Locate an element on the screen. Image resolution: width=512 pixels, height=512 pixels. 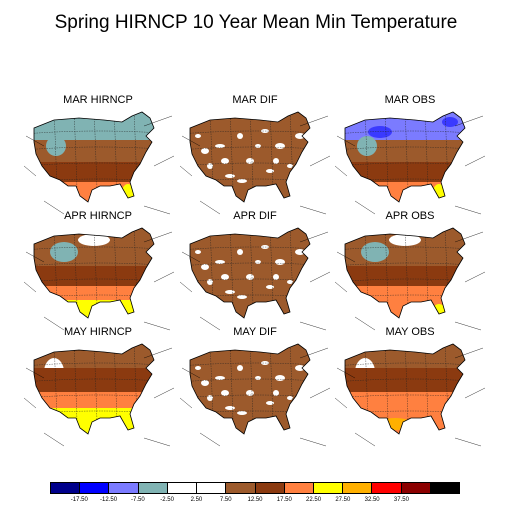
map-apr-obs is located at coordinates (410, 279).